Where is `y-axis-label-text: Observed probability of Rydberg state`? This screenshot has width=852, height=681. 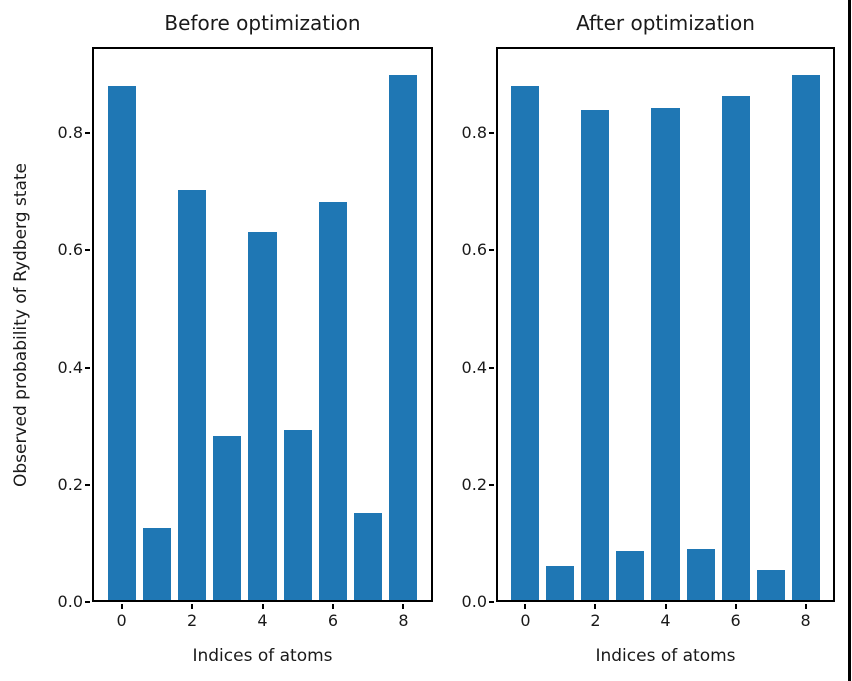
y-axis-label-text: Observed probability of Rydberg state is located at coordinates (21, 324).